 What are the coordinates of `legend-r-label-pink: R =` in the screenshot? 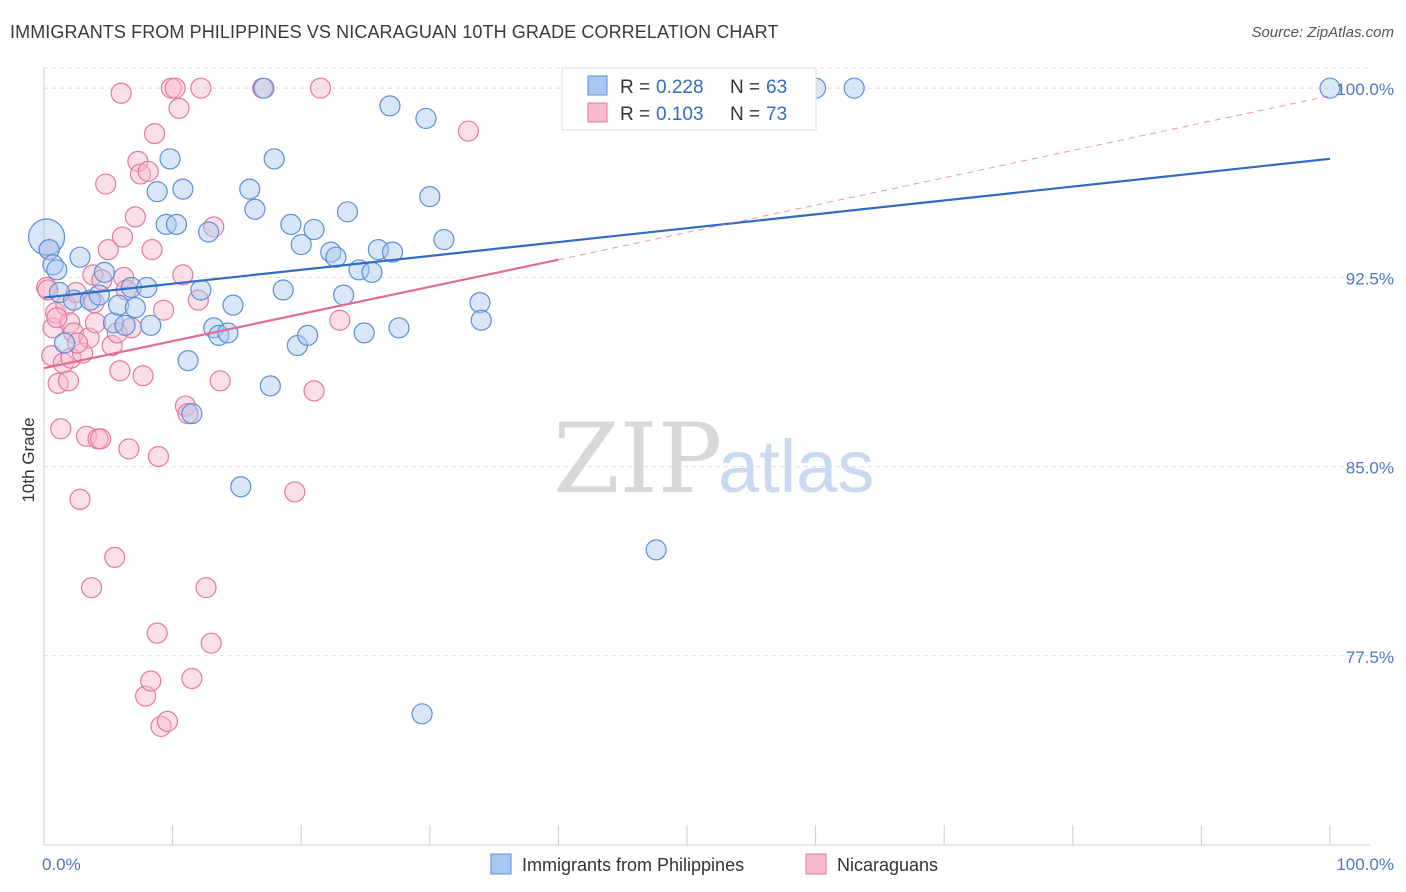 It's located at (635, 114).